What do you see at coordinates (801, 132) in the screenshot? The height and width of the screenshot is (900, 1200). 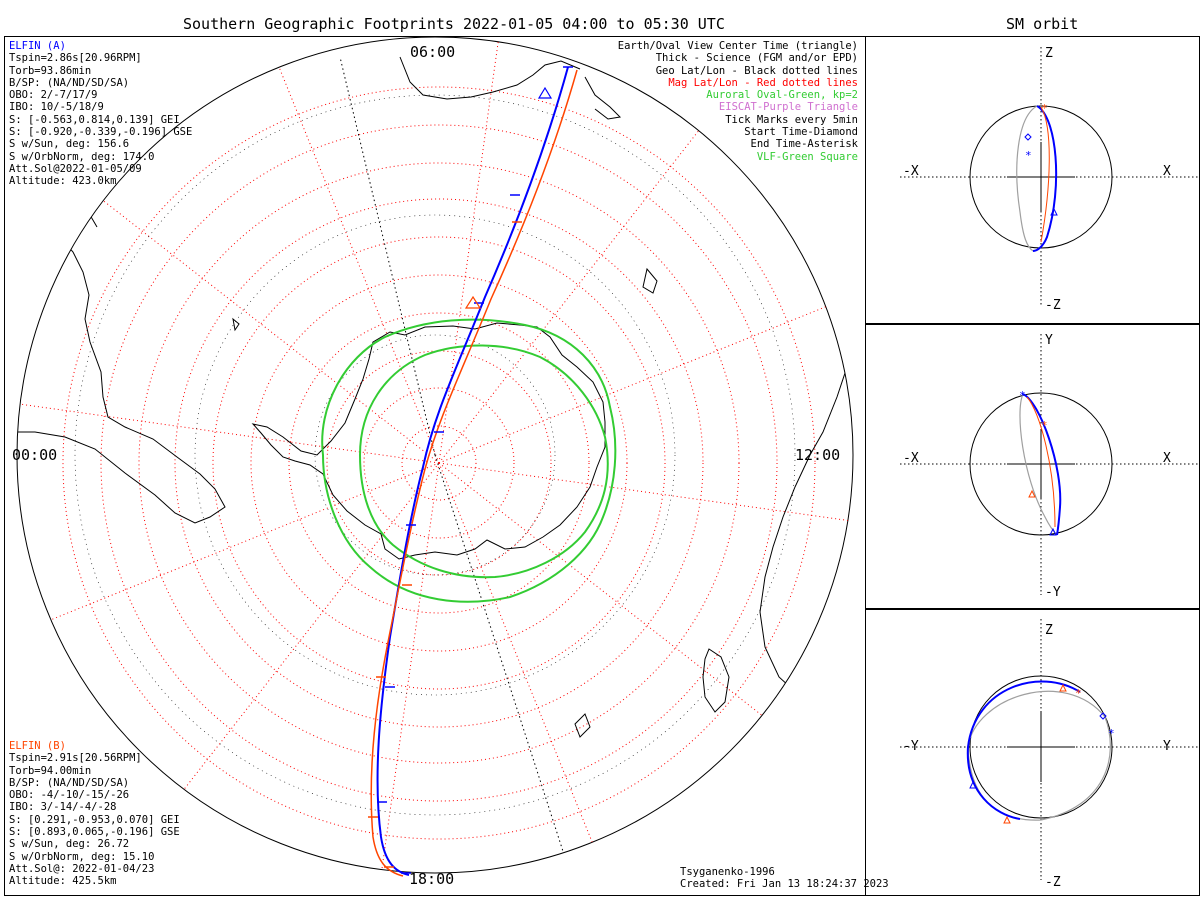 I see `legend-item: Start Time-Diamond` at bounding box center [801, 132].